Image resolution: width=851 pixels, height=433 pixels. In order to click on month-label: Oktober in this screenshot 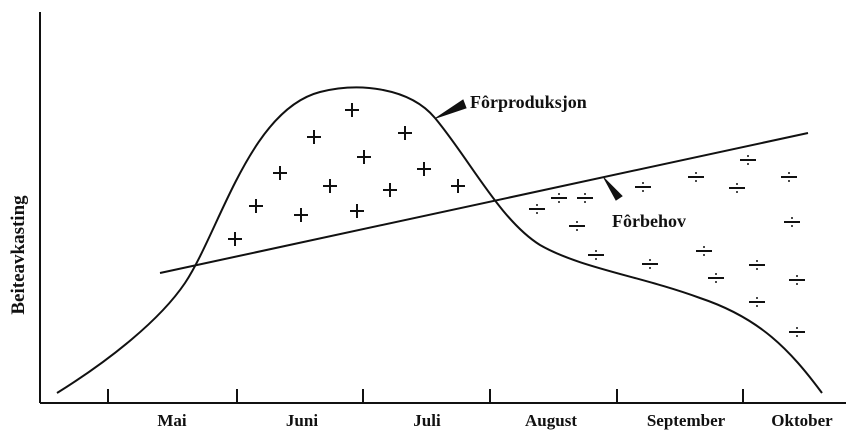, I will do `click(802, 420)`.